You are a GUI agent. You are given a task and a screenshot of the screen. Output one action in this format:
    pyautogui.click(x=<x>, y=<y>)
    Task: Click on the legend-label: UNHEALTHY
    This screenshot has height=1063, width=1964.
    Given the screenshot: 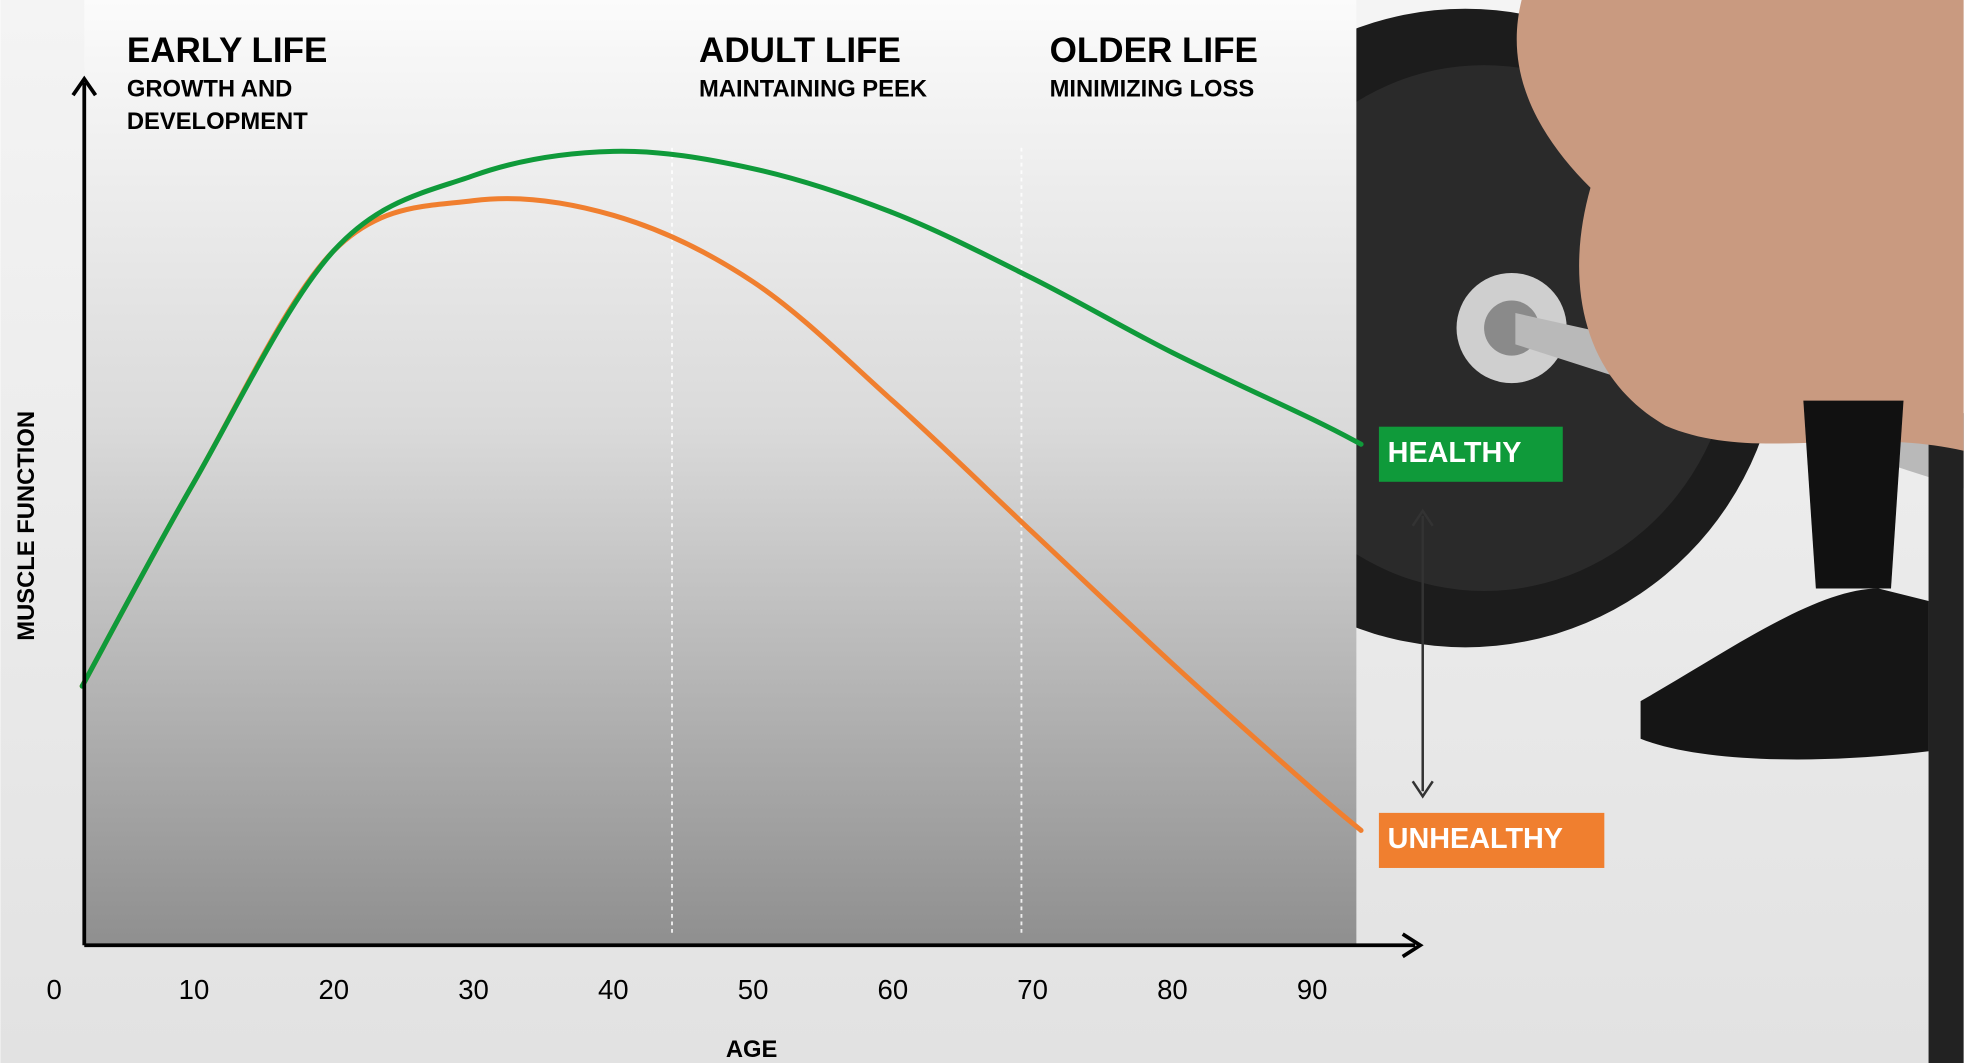 What is the action you would take?
    pyautogui.click(x=1475, y=839)
    